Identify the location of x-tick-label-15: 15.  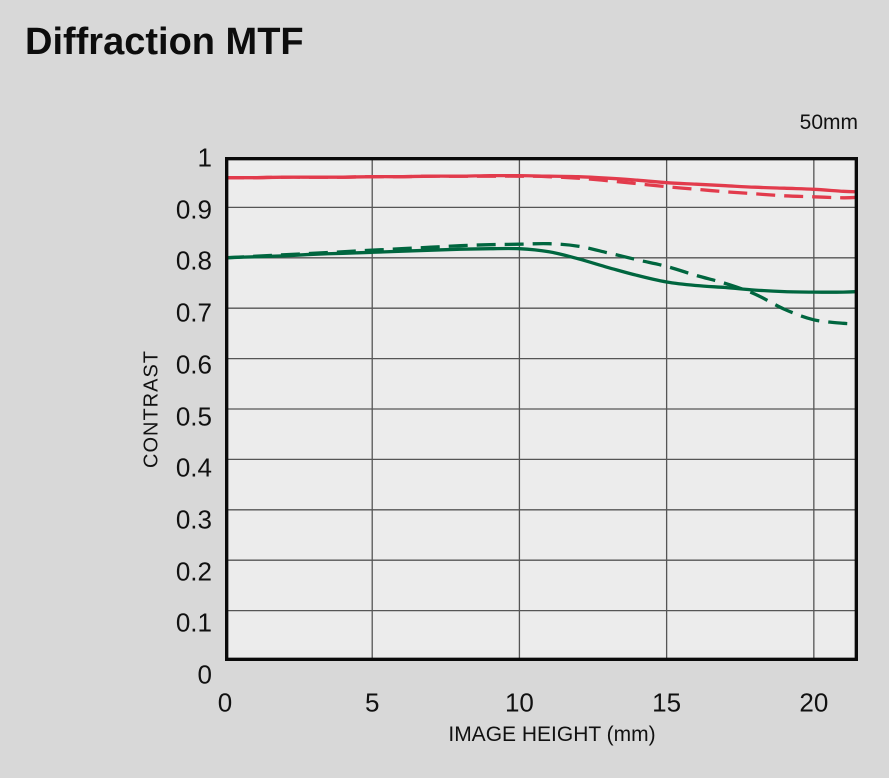
(667, 702).